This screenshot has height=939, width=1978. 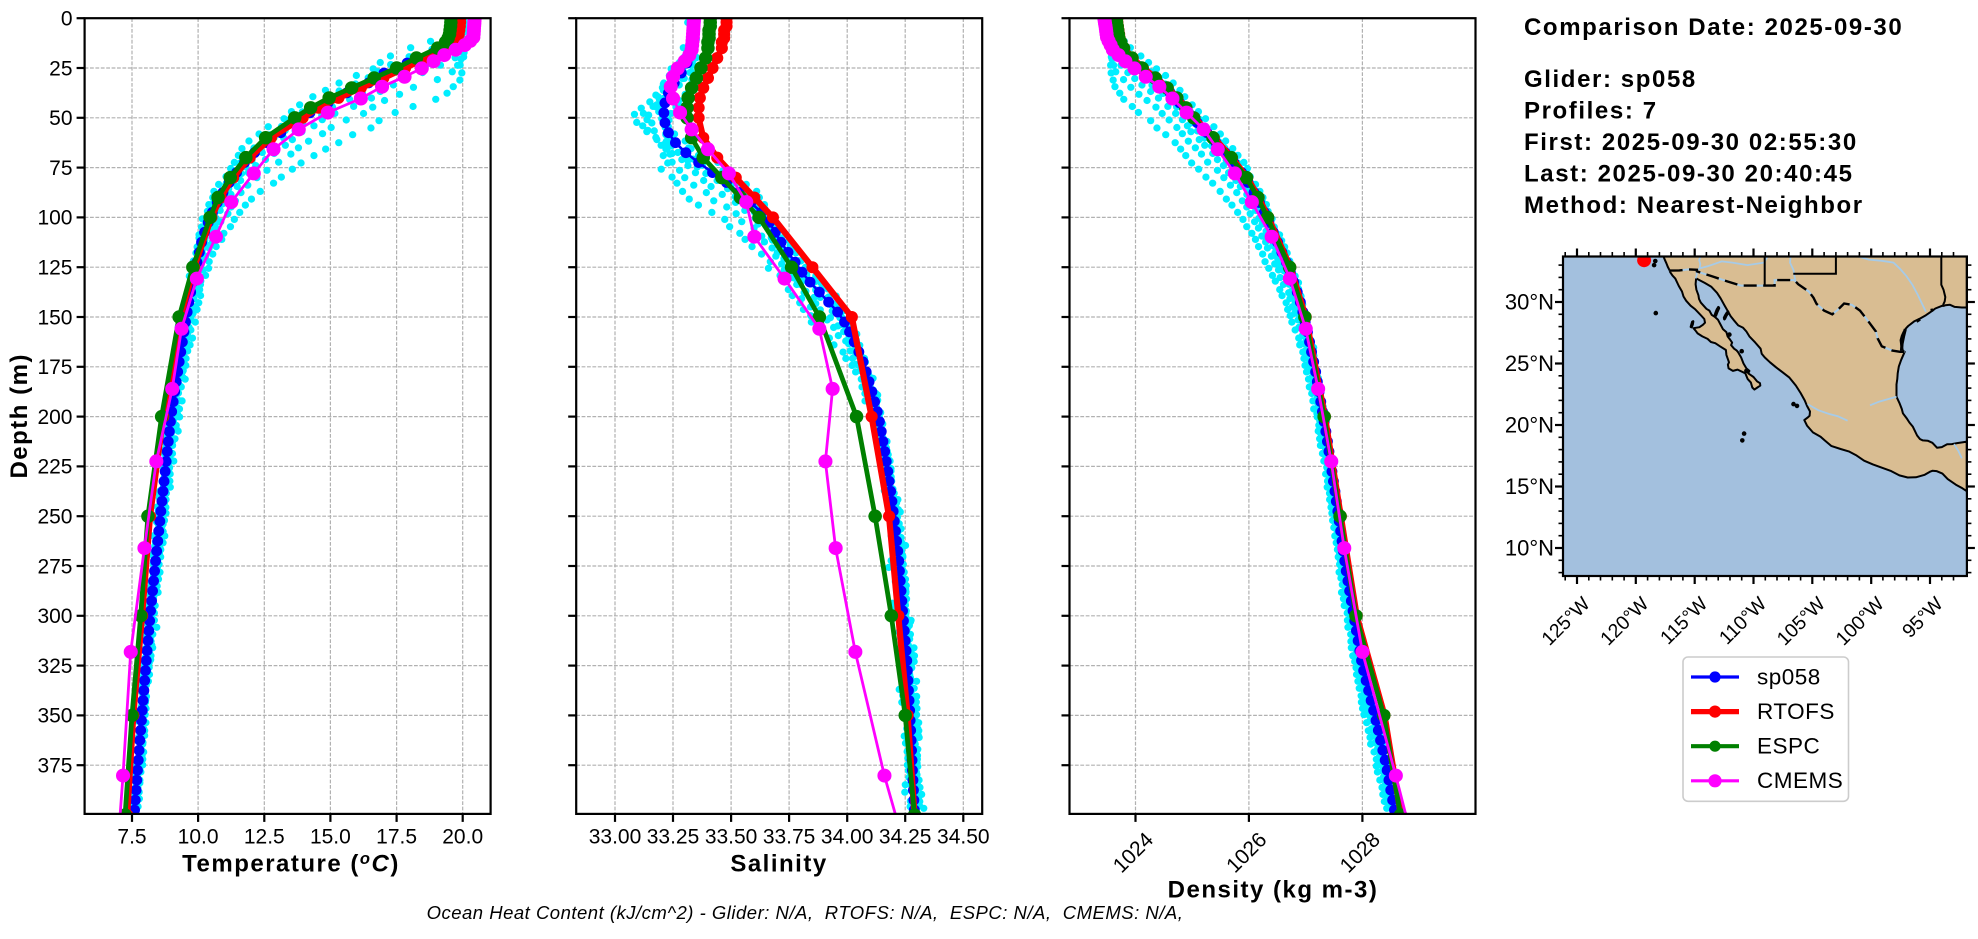 I want to click on svg-text: CMEMS, so click(x=1800, y=780).